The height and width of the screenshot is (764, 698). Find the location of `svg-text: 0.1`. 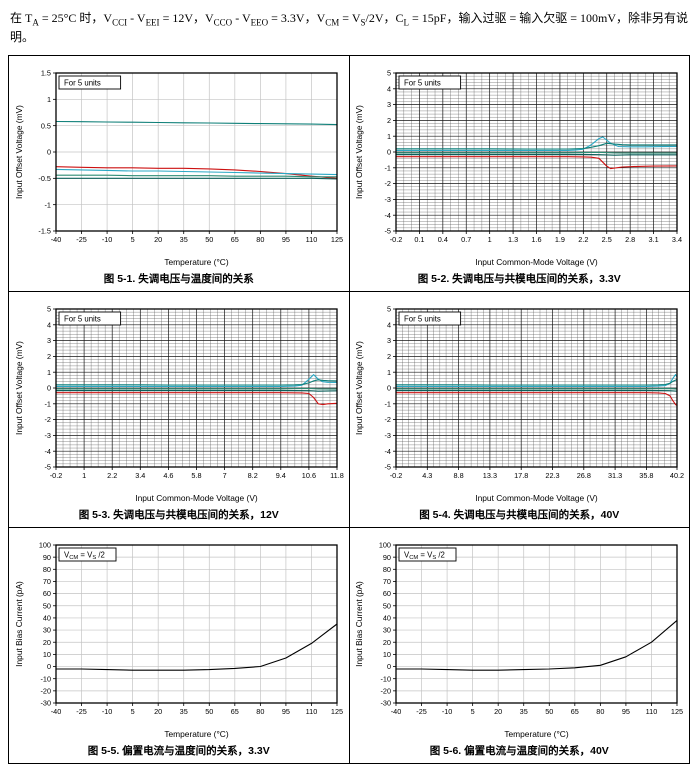

svg-text: 0.1 is located at coordinates (420, 239).